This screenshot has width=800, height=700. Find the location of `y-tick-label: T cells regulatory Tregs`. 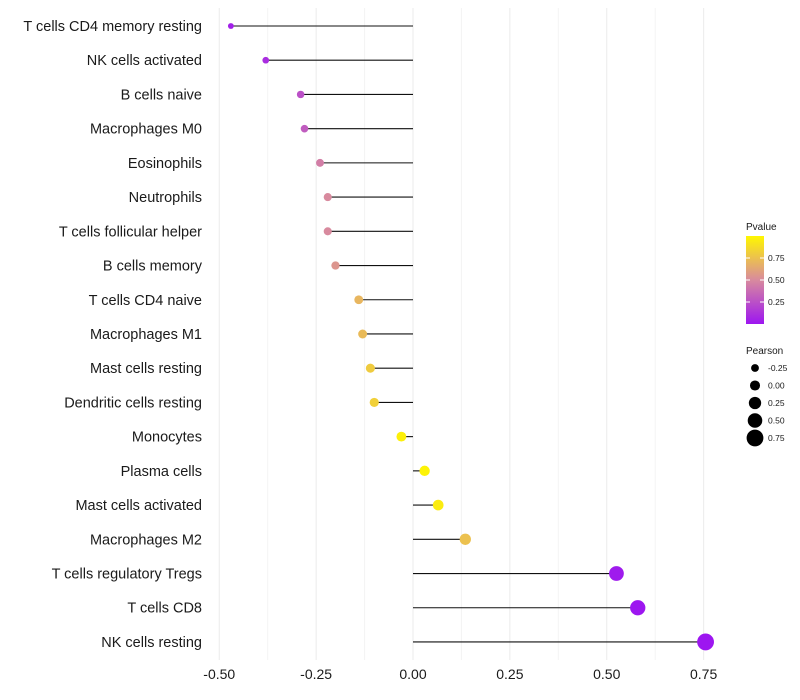

y-tick-label: T cells regulatory Tregs is located at coordinates (127, 575).